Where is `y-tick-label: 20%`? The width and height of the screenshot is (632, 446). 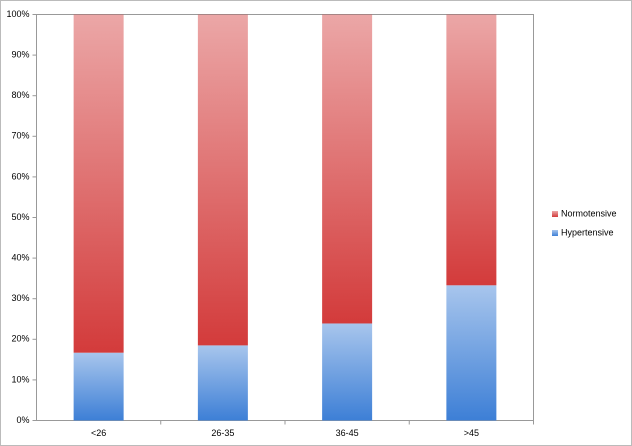
y-tick-label: 20% is located at coordinates (20, 339).